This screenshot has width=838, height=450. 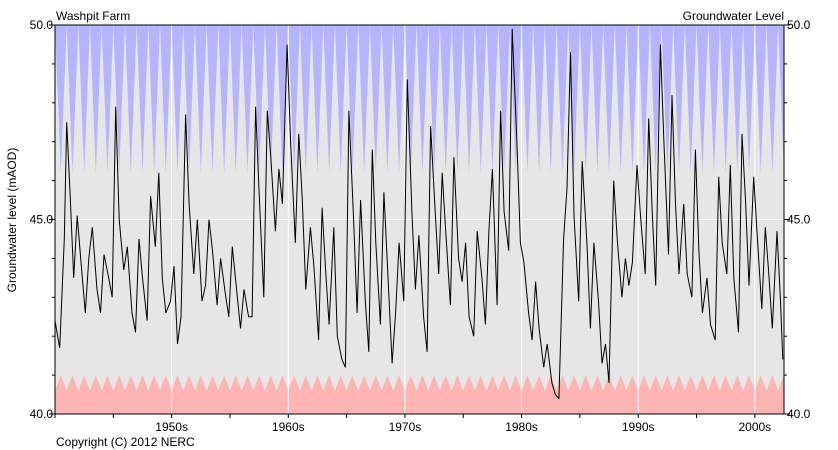 I want to click on x-tick-label: 1960s, so click(x=288, y=427).